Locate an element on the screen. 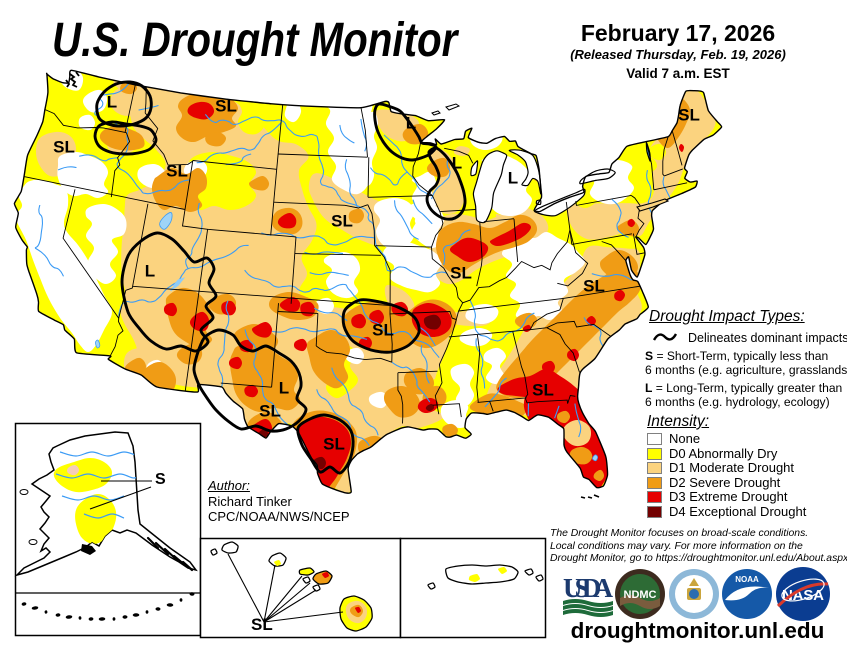 The width and height of the screenshot is (847, 655). svg-text: S is located at coordinates (160, 479).